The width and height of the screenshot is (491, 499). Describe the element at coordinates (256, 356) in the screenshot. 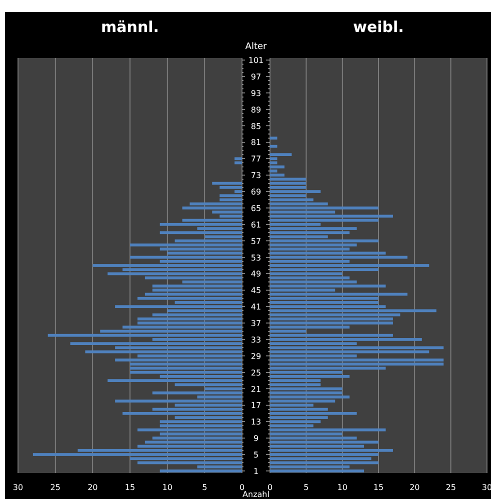

I see `y-tick-label: 29` at that location.